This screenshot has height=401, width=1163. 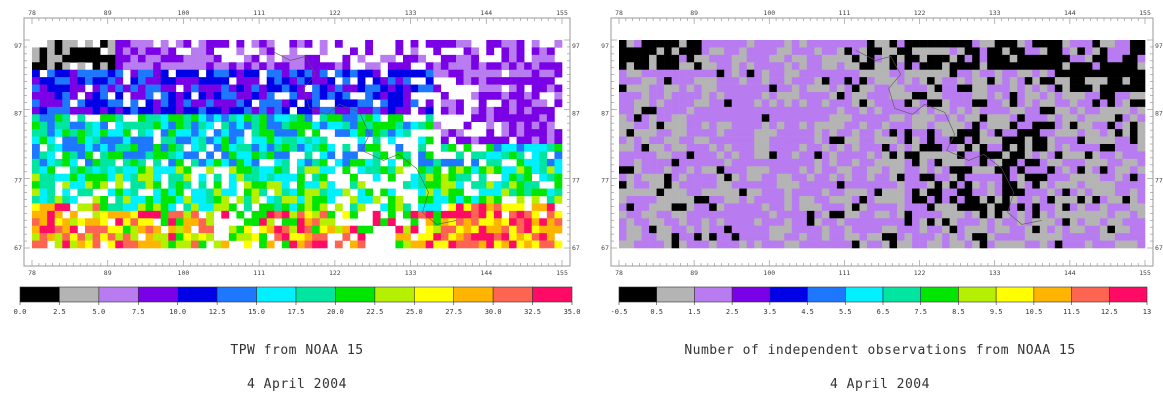 I want to click on colorbar-tick-label: 25.0, so click(x=414, y=312).